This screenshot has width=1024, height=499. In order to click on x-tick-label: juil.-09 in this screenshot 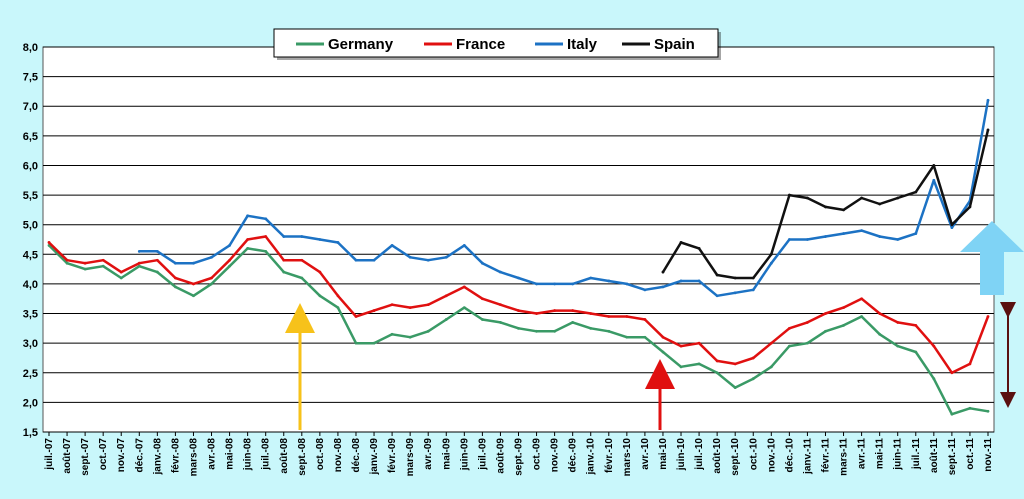, I will do `click(482, 454)`.